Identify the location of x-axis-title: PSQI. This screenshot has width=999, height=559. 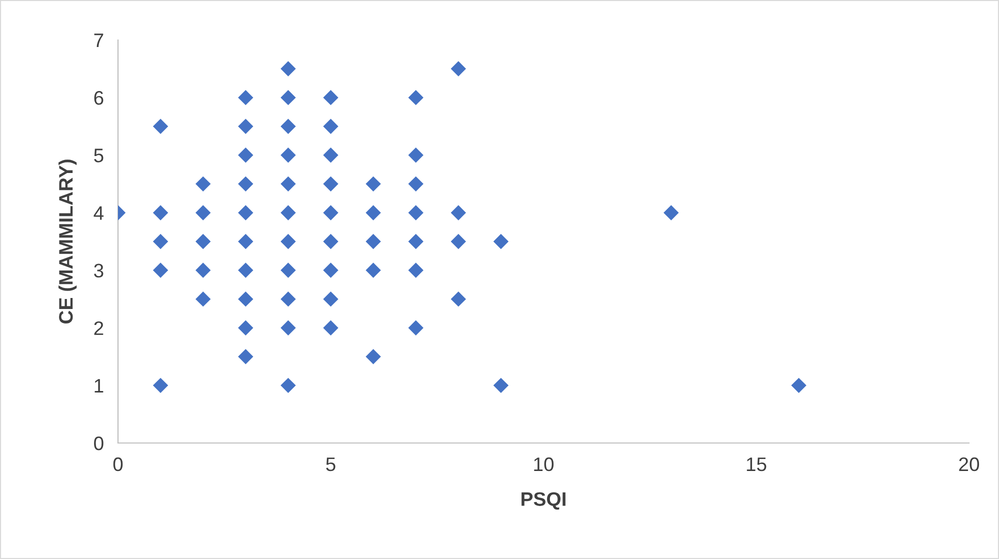
(544, 501).